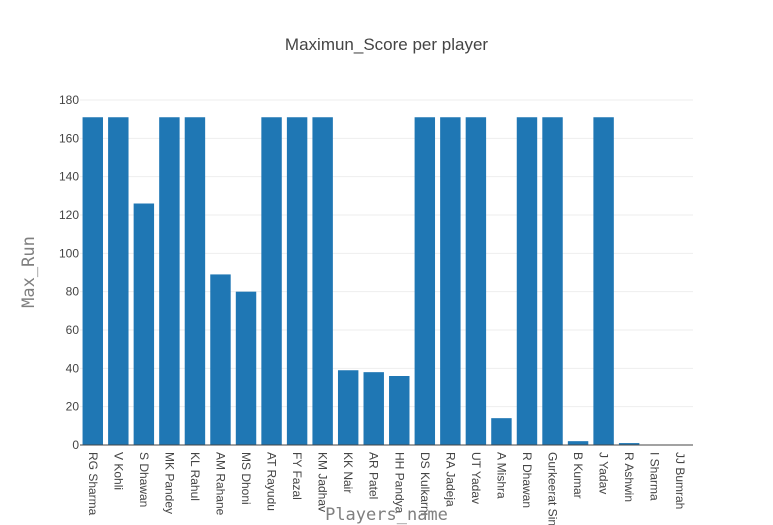 The image size is (773, 525). I want to click on x-tick-label: KM Jadhav, so click(323, 482).